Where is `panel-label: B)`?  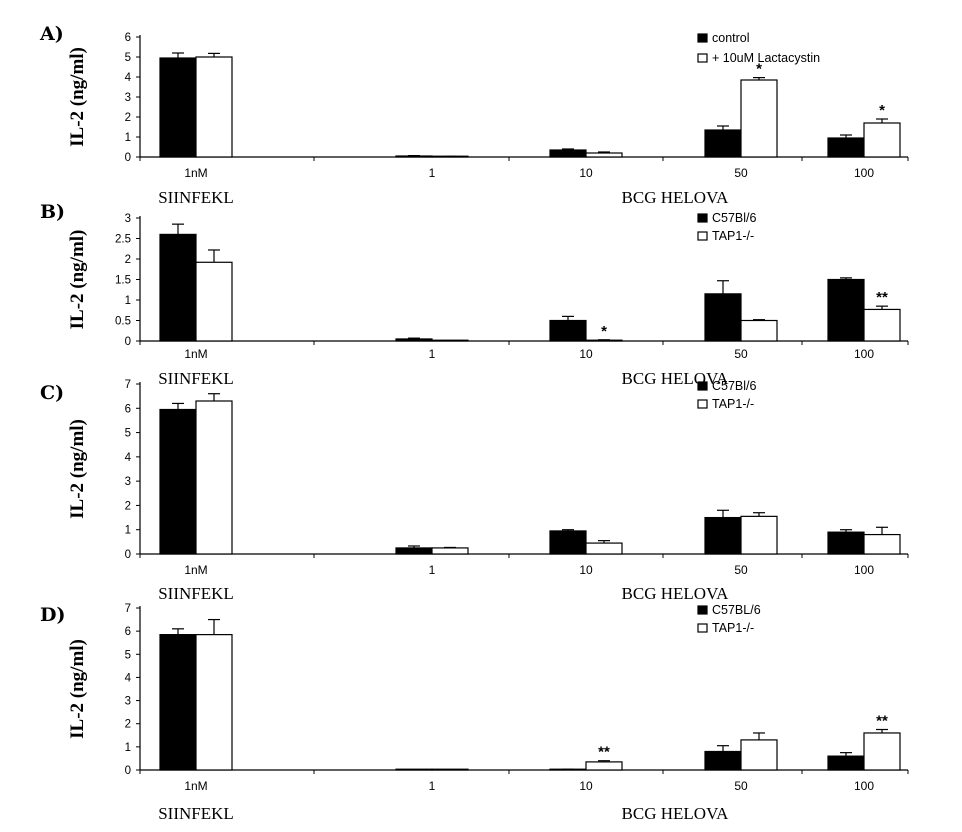
panel-label: B) is located at coordinates (52, 212).